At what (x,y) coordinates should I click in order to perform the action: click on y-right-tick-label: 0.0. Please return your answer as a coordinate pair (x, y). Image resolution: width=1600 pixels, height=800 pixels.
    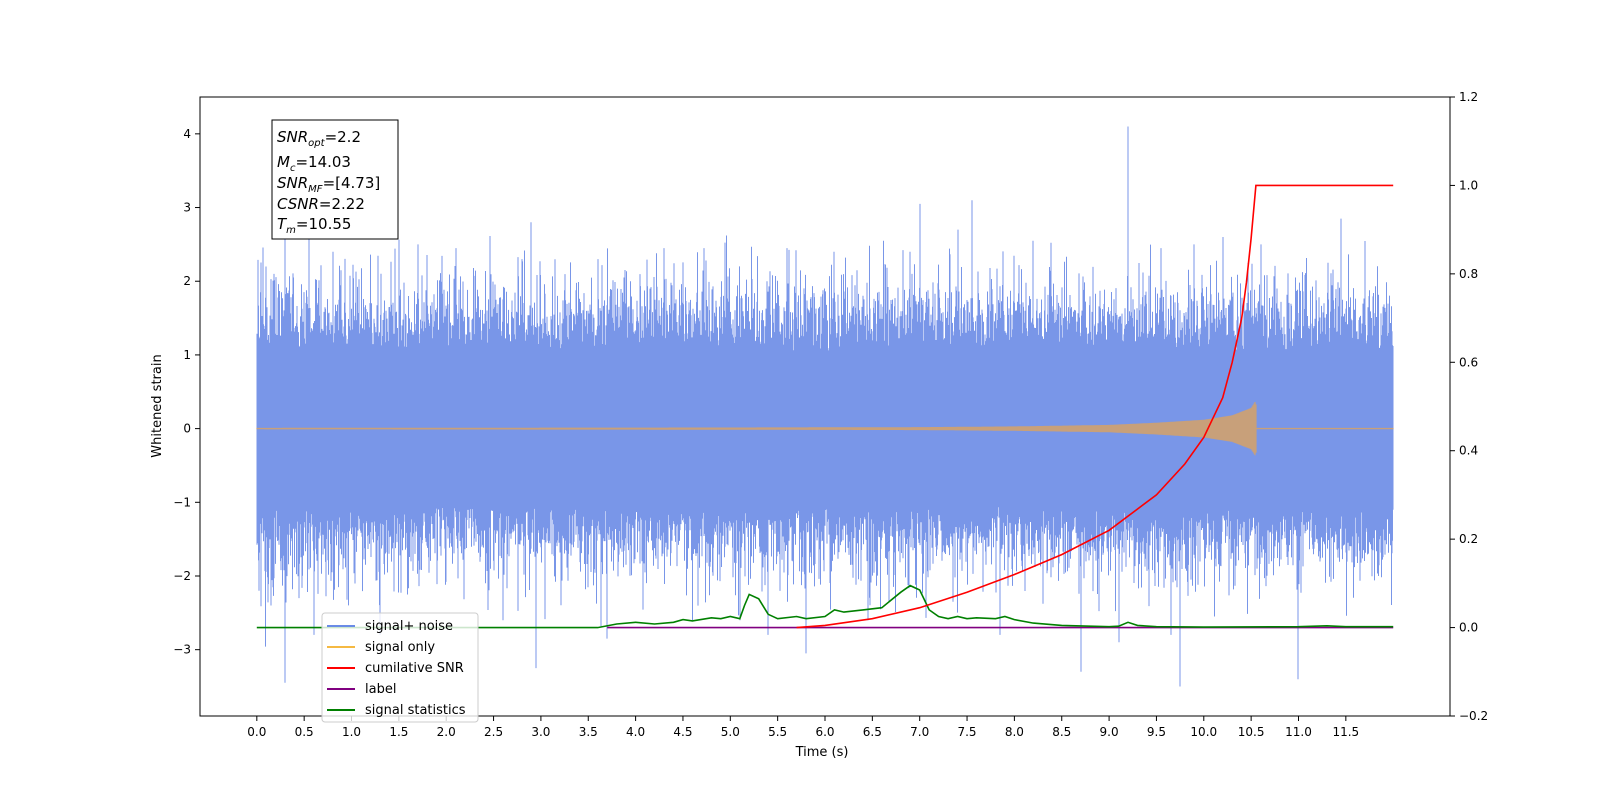
    Looking at the image, I should click on (1468, 628).